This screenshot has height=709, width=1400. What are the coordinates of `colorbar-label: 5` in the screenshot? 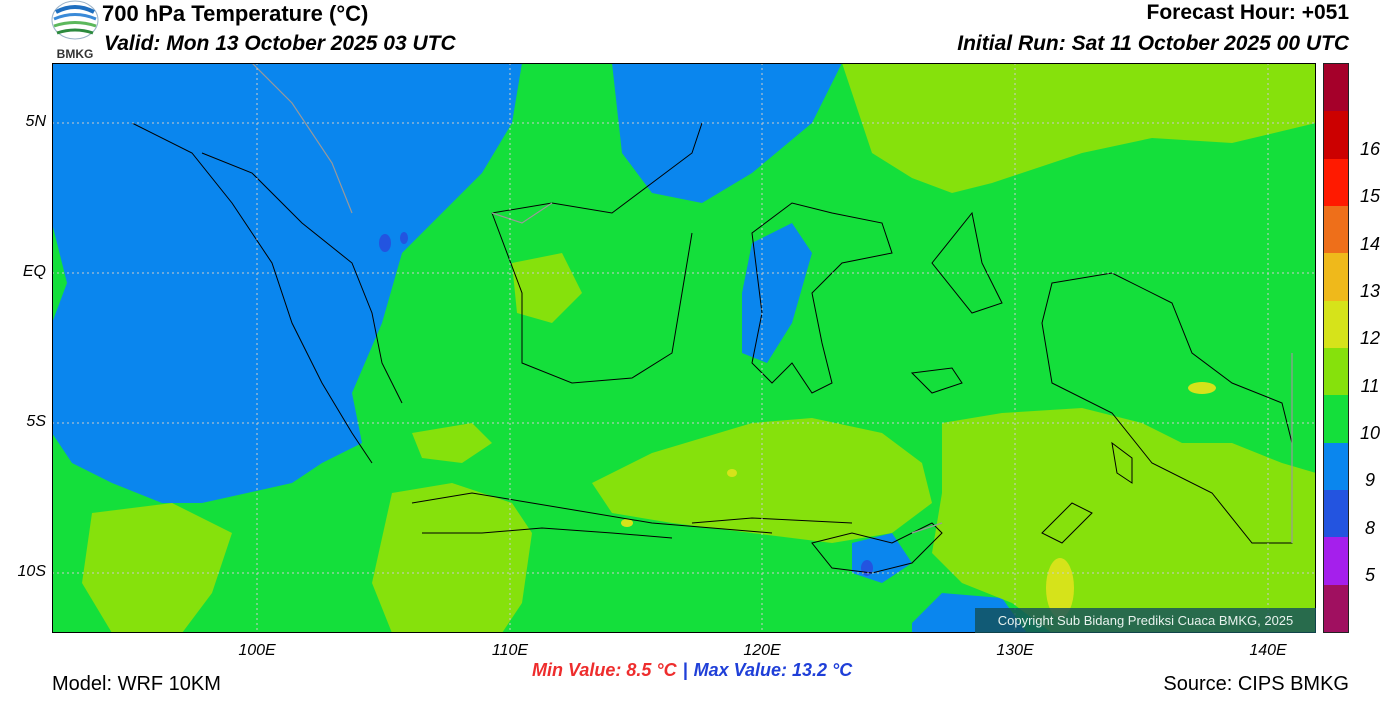 It's located at (1369, 574).